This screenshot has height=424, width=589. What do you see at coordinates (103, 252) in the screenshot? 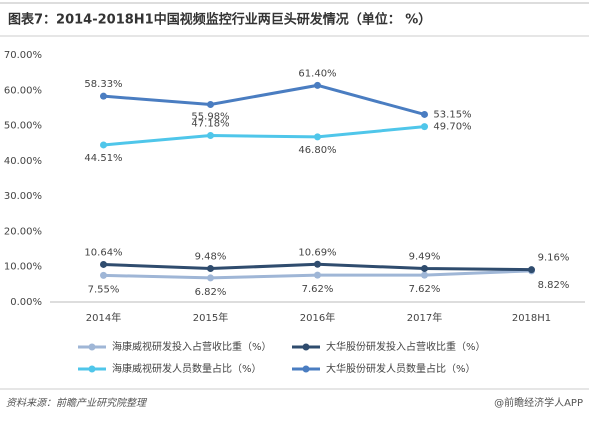
I see `data-label: 10.64%` at bounding box center [103, 252].